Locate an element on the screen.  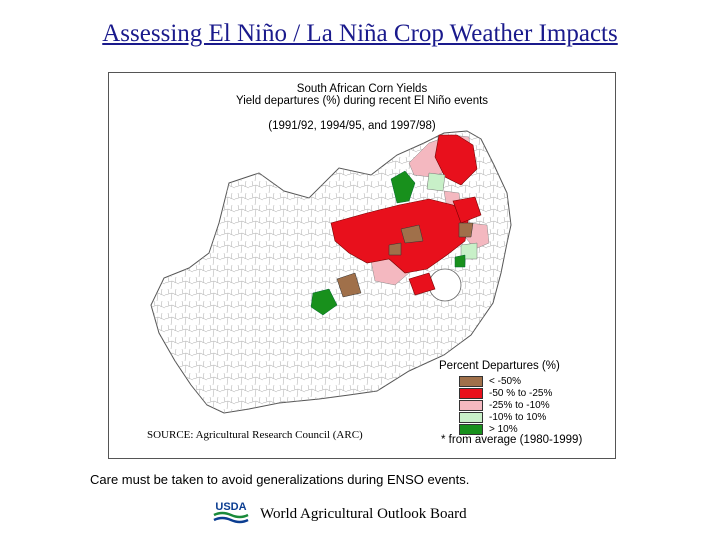
region-red-main is located at coordinates (400, 236).